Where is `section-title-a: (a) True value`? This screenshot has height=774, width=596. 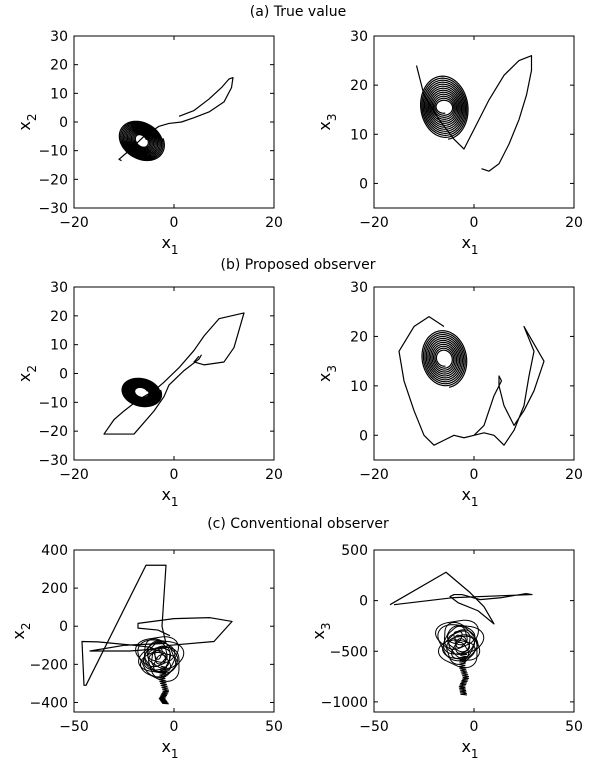
section-title-a: (a) True value is located at coordinates (298, 12).